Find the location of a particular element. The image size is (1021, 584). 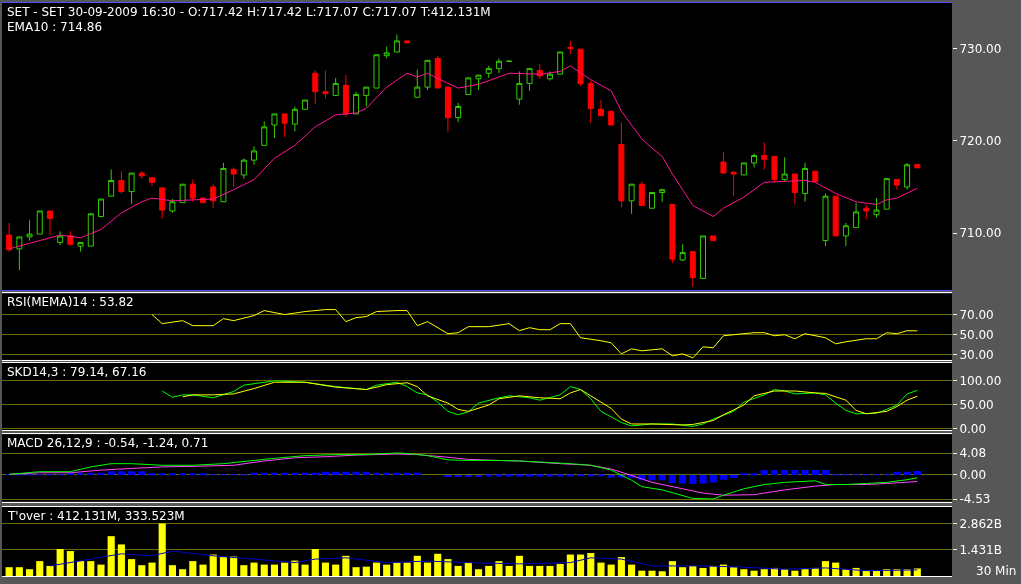

chart-title: RSI(MEMA)14 : 53.82 is located at coordinates (70, 302).